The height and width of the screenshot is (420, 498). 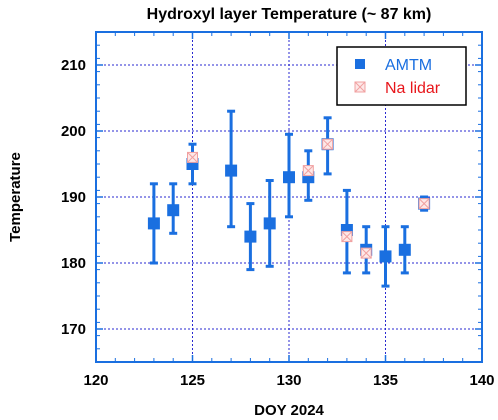 I want to click on legend-amtm-marker, so click(x=360, y=64).